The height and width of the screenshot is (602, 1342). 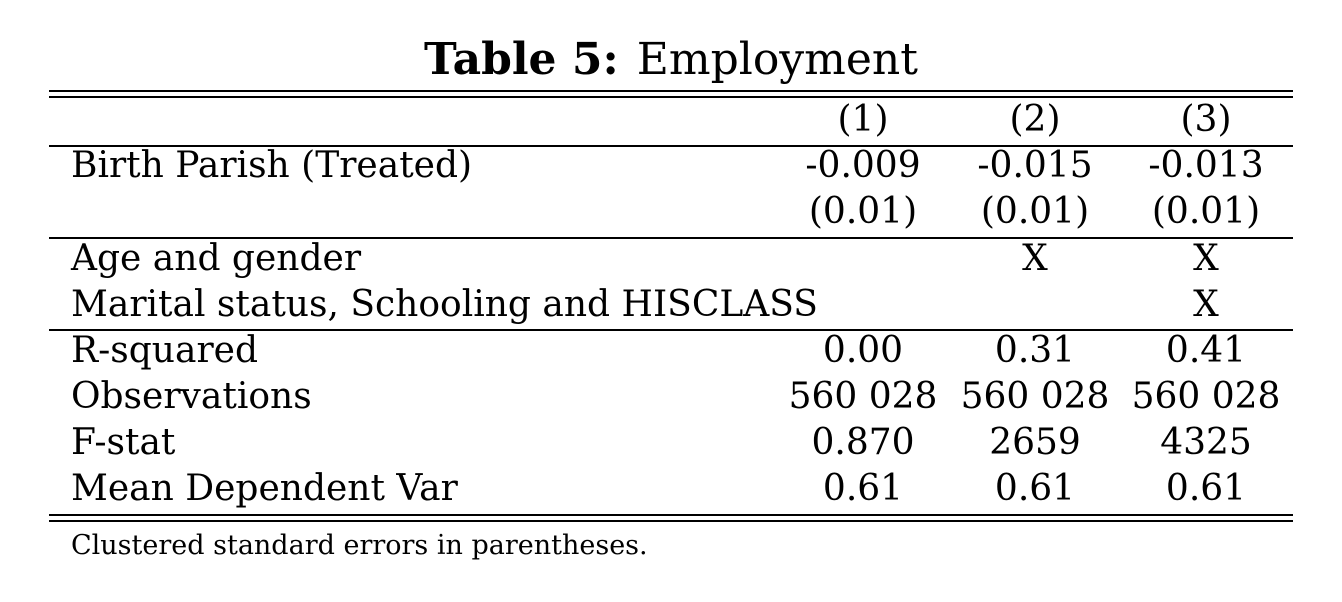 I want to click on cell-col3: 0.61, so click(x=1206, y=488).